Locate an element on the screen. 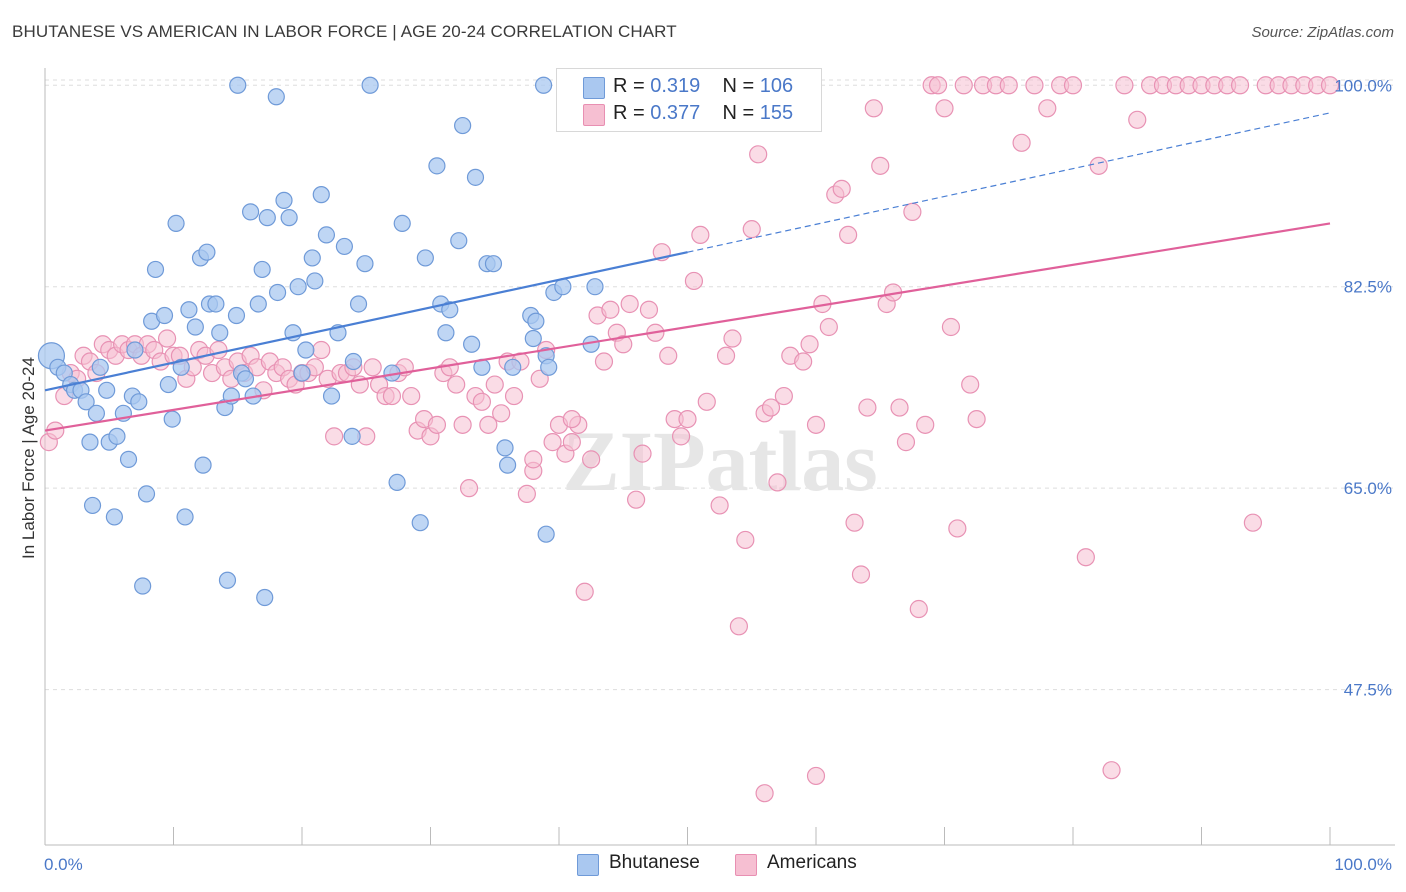 Image resolution: width=1406 pixels, height=892 pixels. y-tick-label: 47.5% is located at coordinates (1368, 690).